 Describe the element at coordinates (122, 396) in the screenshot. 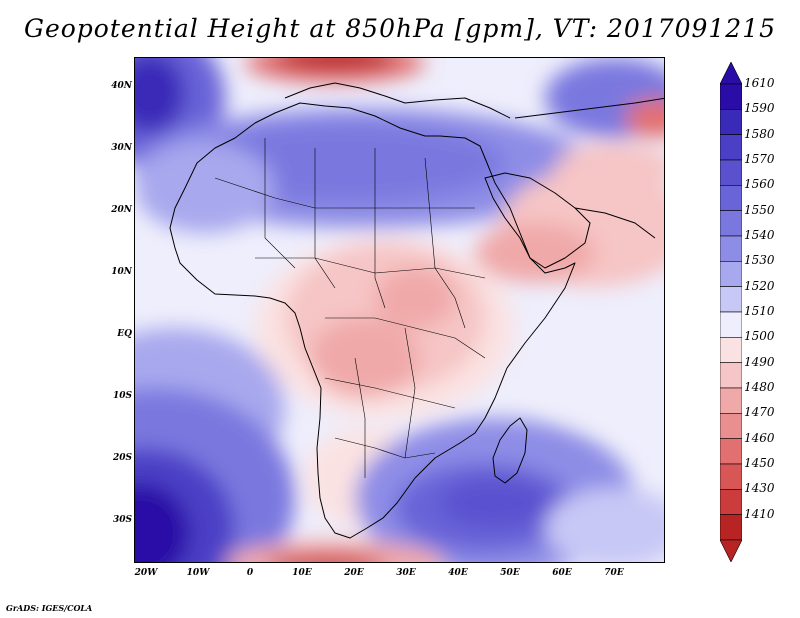

I see `lat-label-10s: 10S` at that location.